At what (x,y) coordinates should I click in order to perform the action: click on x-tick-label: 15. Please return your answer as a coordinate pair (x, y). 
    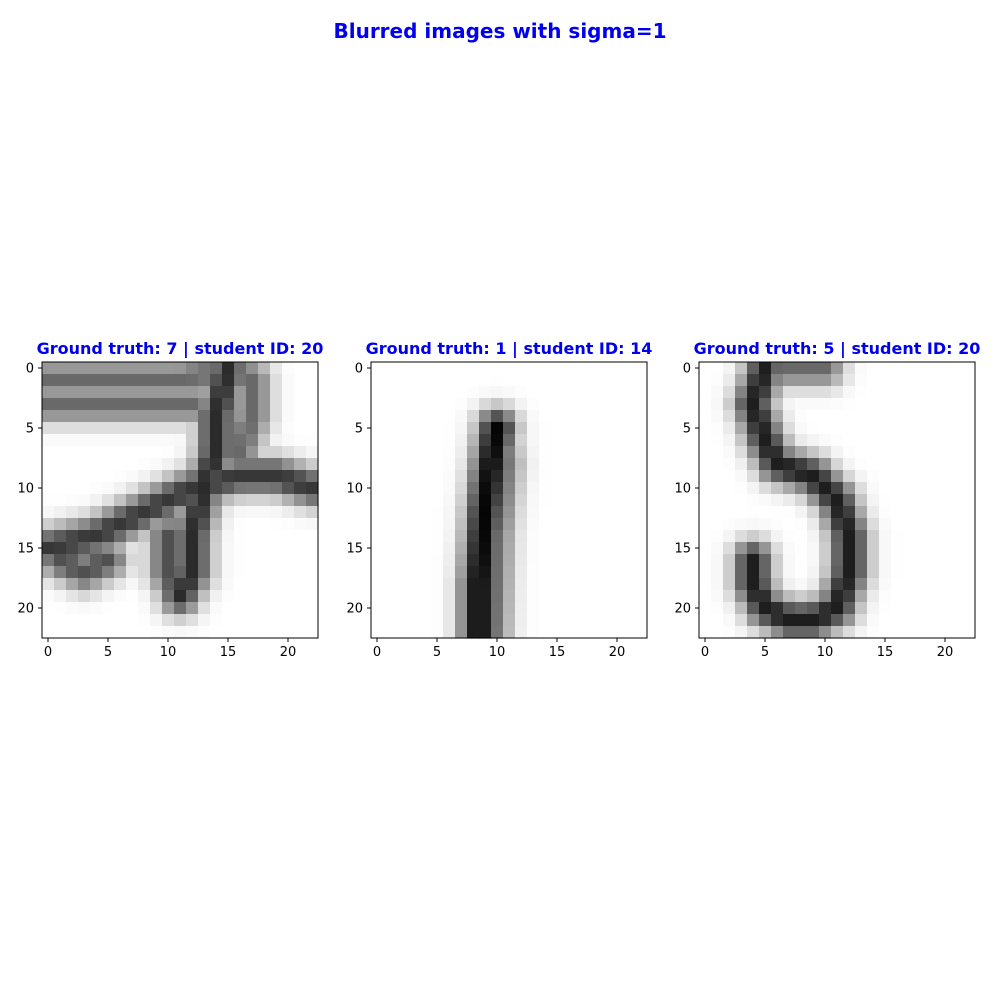
    Looking at the image, I should click on (885, 652).